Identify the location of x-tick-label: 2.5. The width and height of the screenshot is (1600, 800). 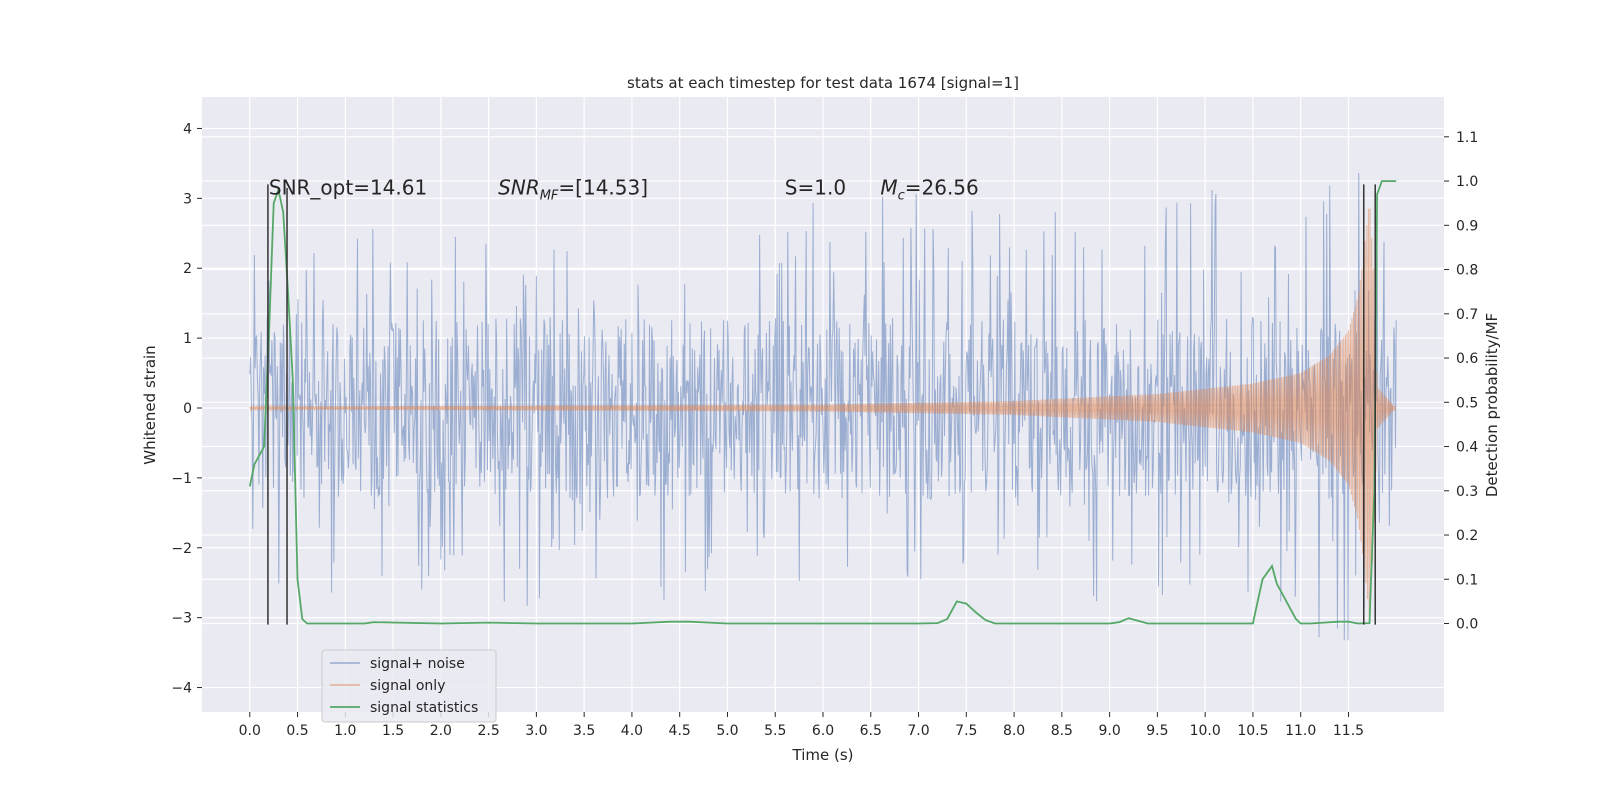
(488, 731).